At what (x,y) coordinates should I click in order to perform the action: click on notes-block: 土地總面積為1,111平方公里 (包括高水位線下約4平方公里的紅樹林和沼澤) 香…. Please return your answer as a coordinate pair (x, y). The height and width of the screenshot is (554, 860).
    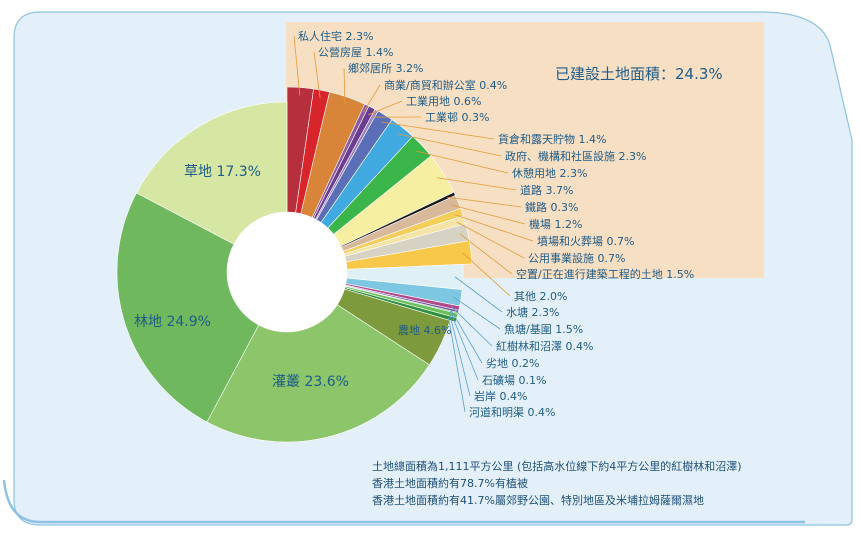
    Looking at the image, I should click on (612, 483).